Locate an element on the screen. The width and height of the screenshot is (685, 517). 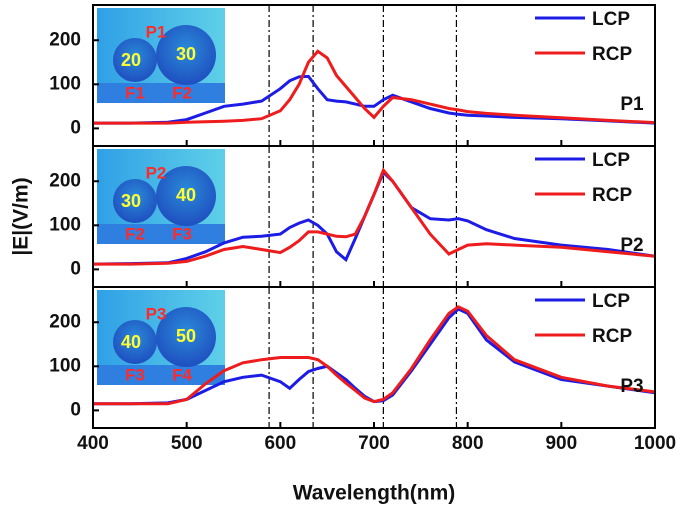
panel-label: P2 is located at coordinates (631, 245).